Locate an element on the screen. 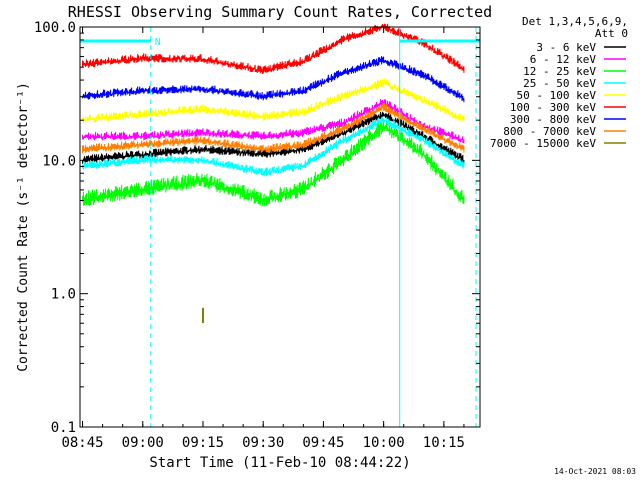 This screenshot has height=480, width=640. x-axis-label: Start Time (11-Feb-10 08:44:22) is located at coordinates (279, 463).